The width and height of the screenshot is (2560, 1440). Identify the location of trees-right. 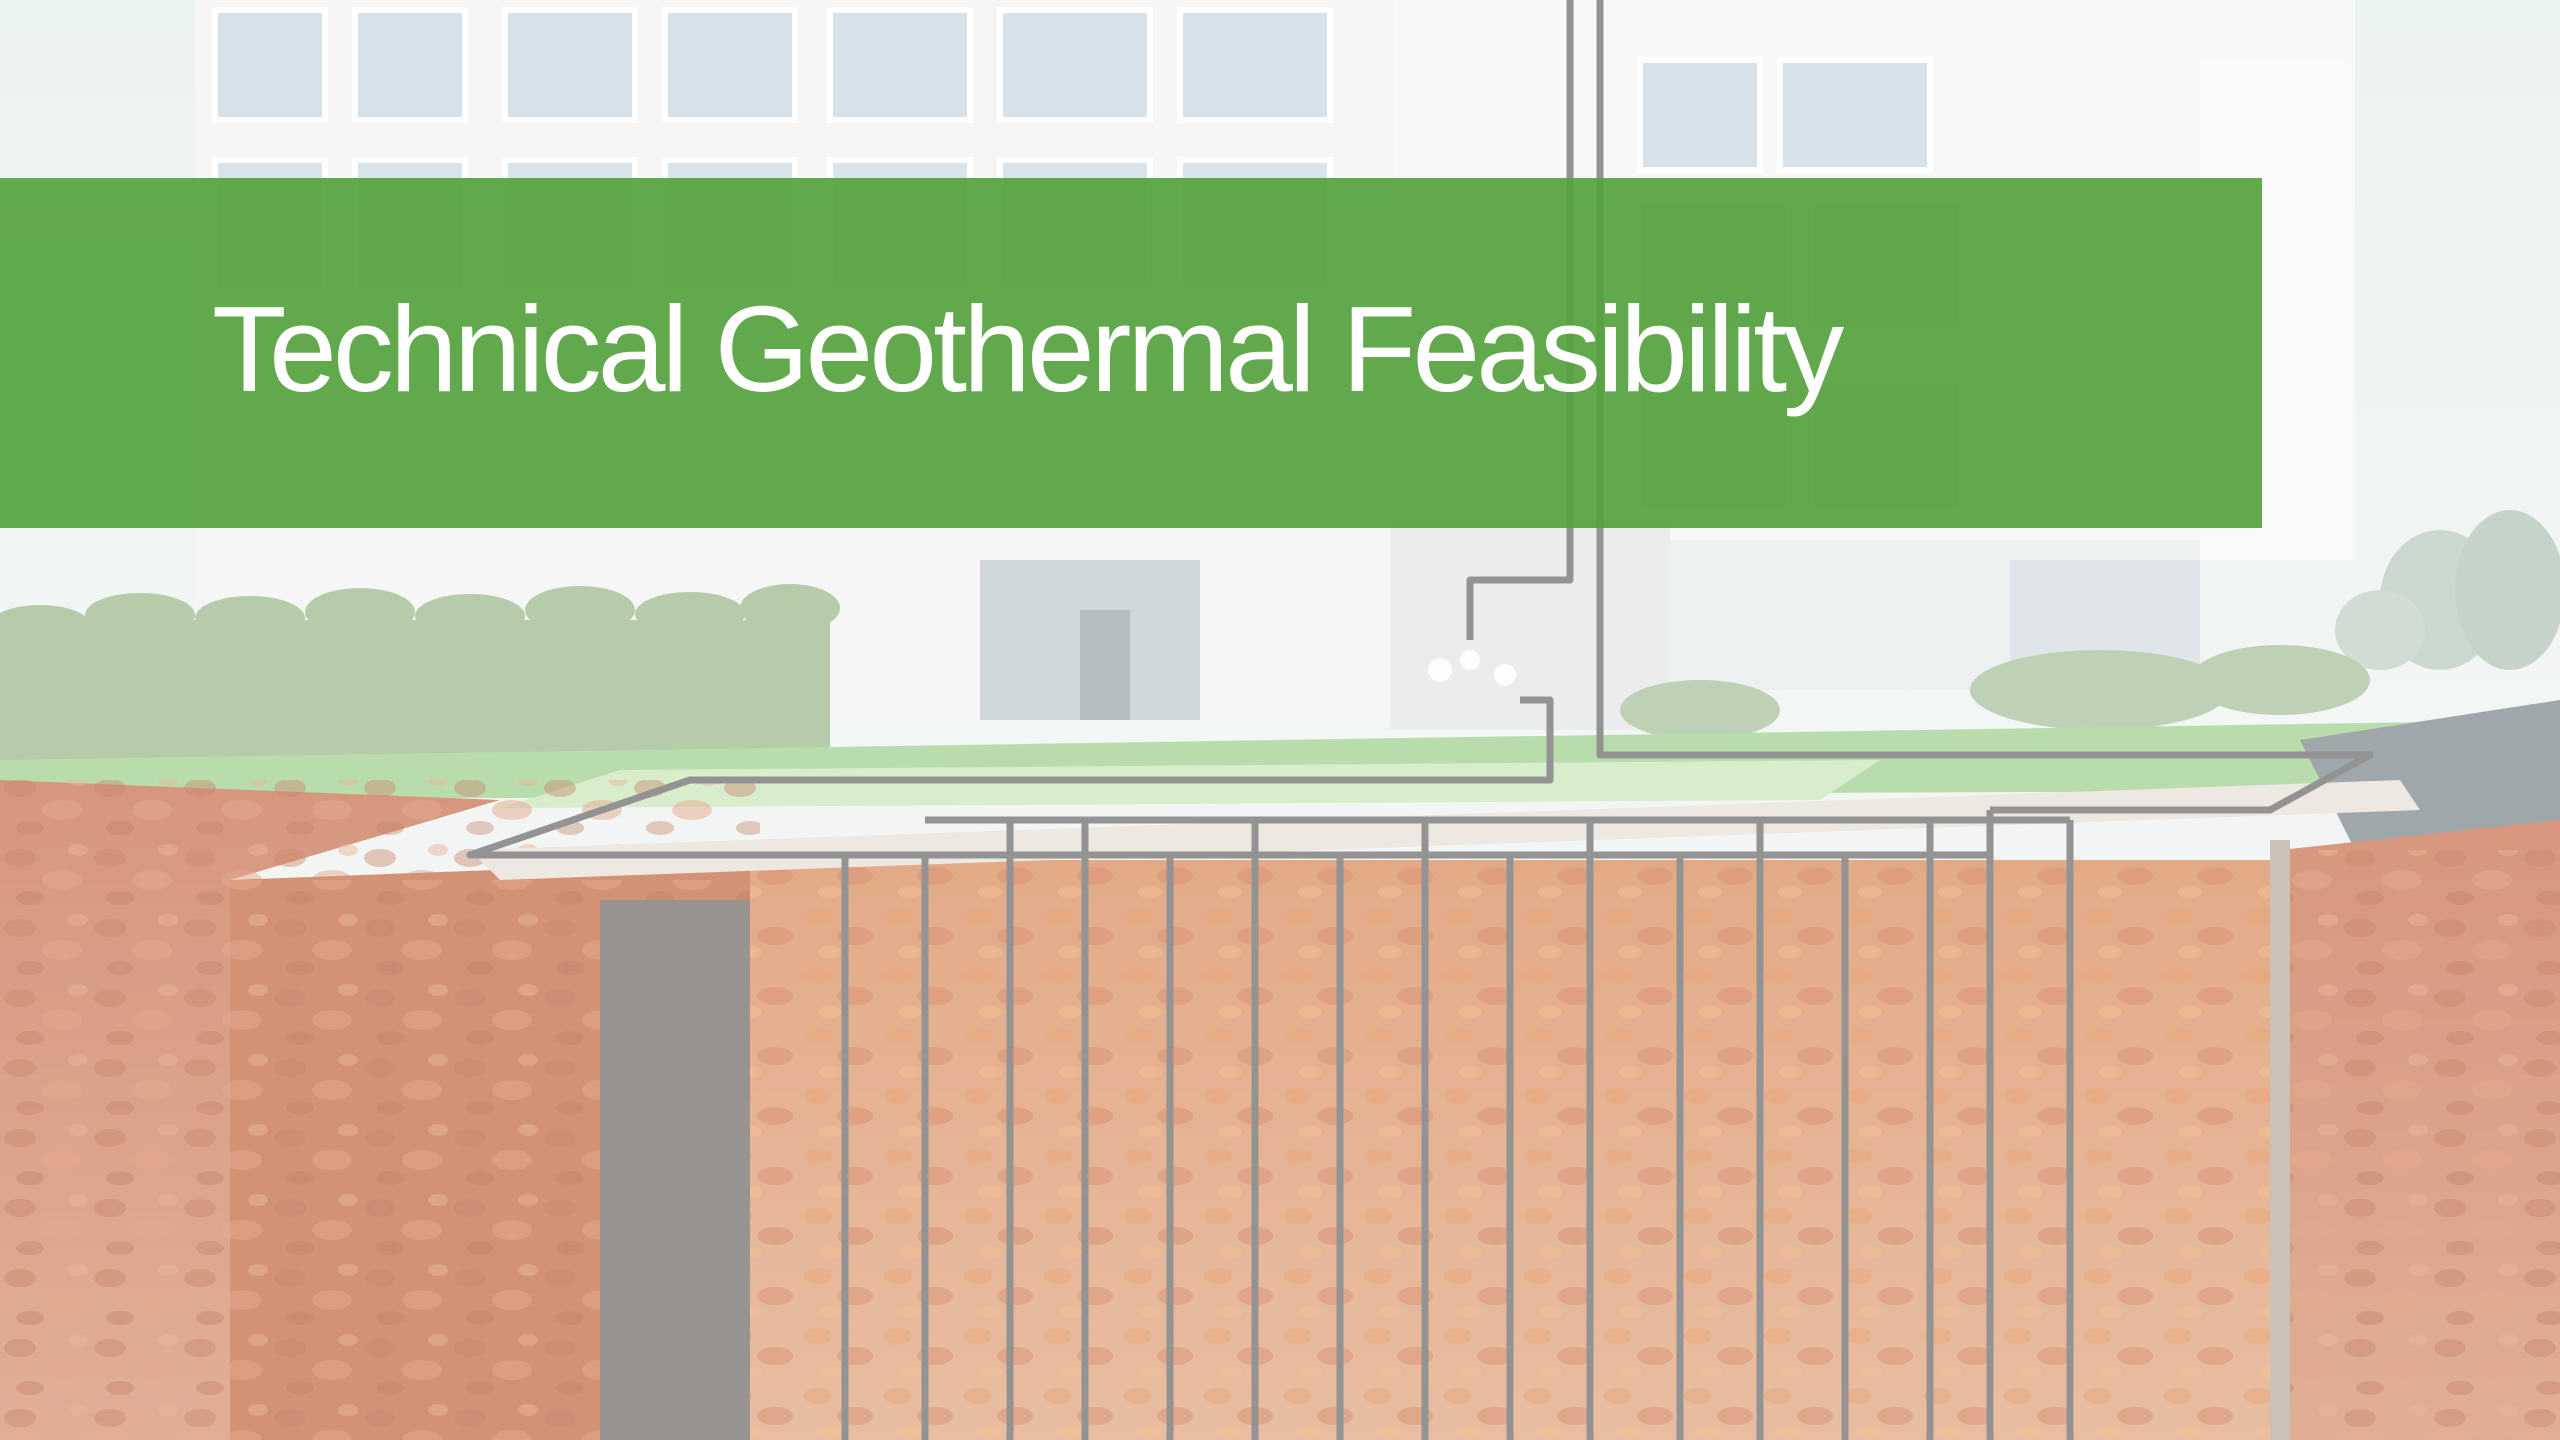
(2447, 590).